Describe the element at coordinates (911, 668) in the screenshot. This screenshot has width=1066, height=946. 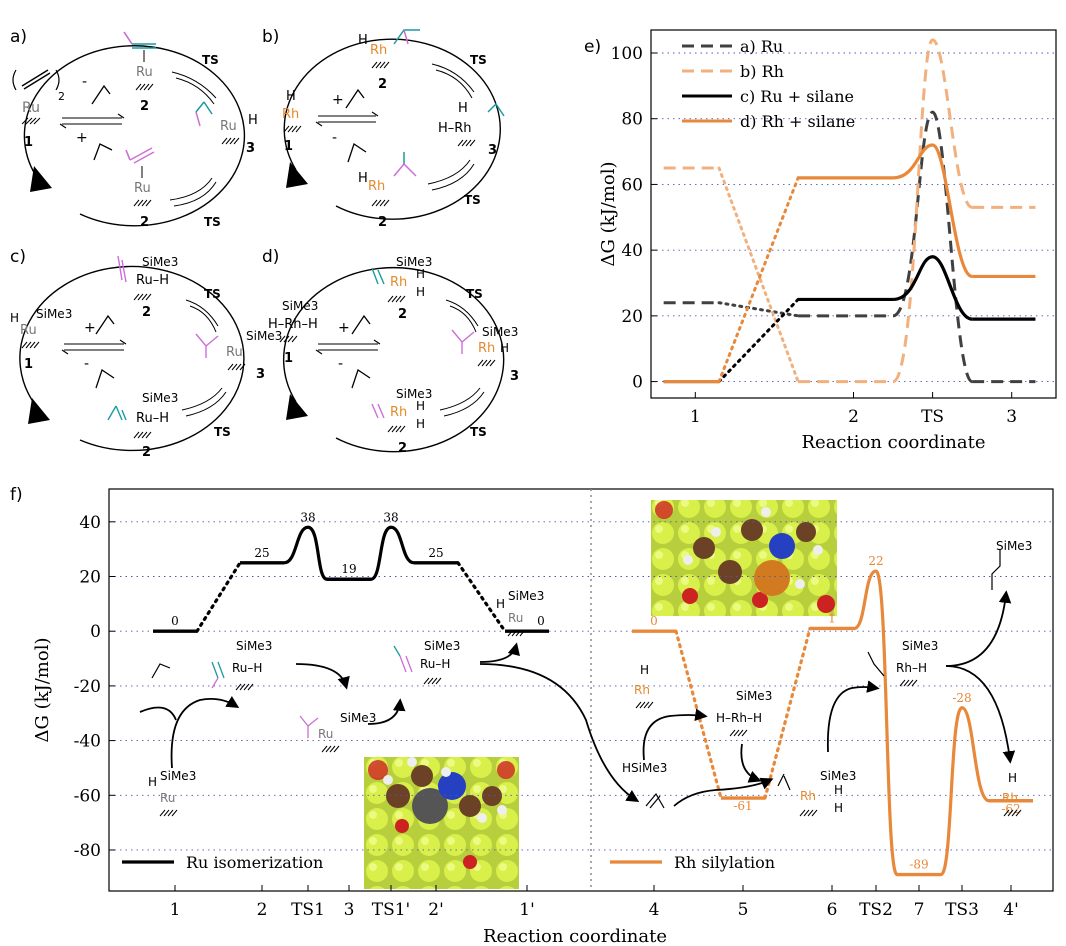
I see `f-rhh-7: Rh–H` at that location.